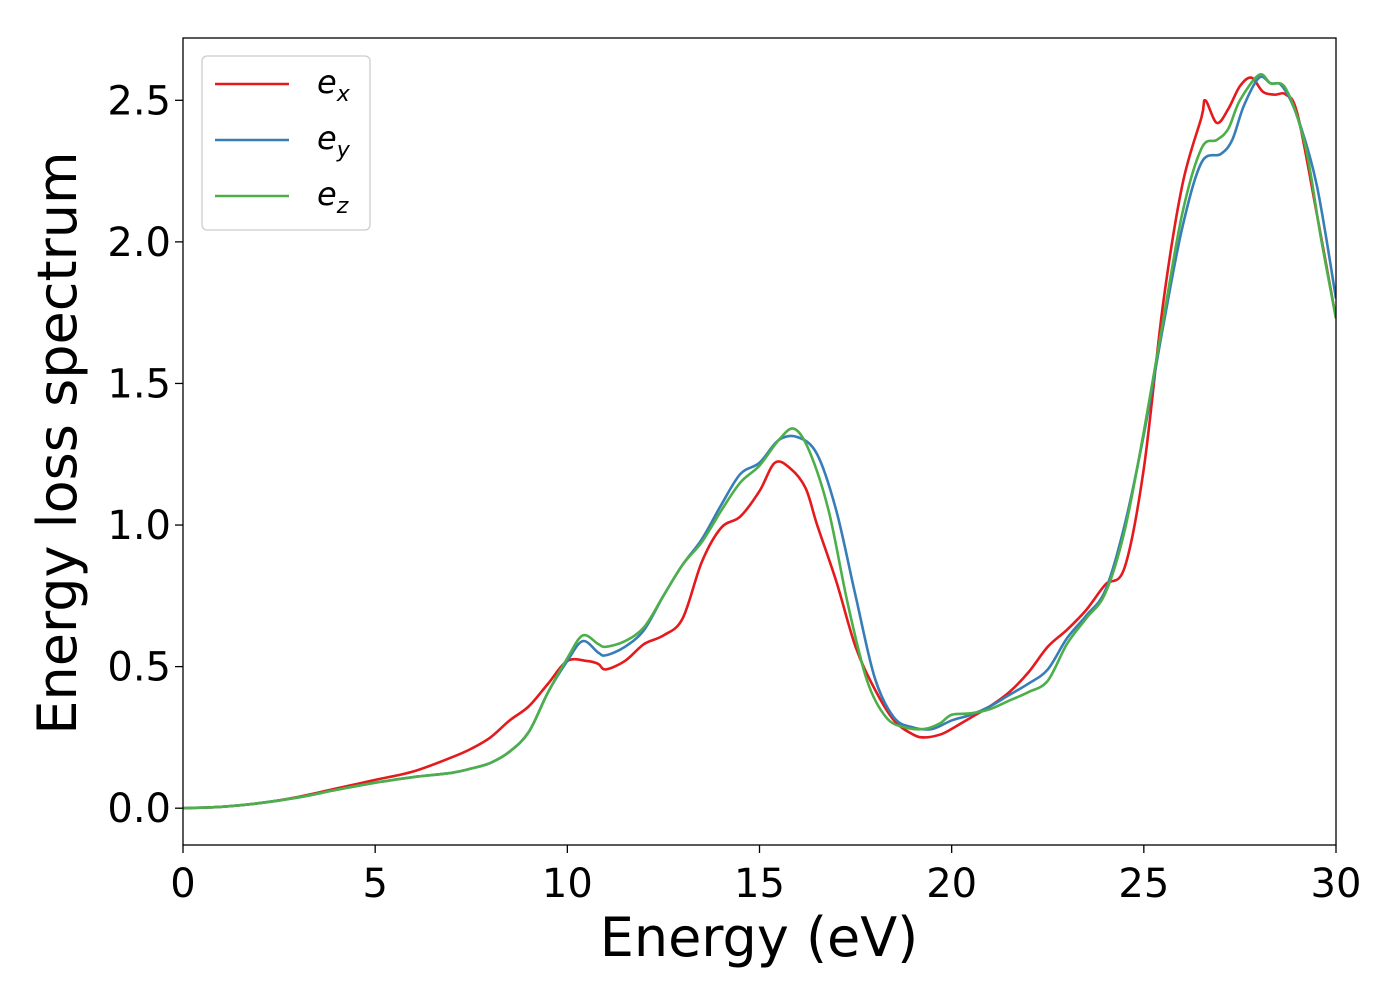  What do you see at coordinates (334, 141) in the screenshot?
I see `legend-label-e-y: ey` at bounding box center [334, 141].